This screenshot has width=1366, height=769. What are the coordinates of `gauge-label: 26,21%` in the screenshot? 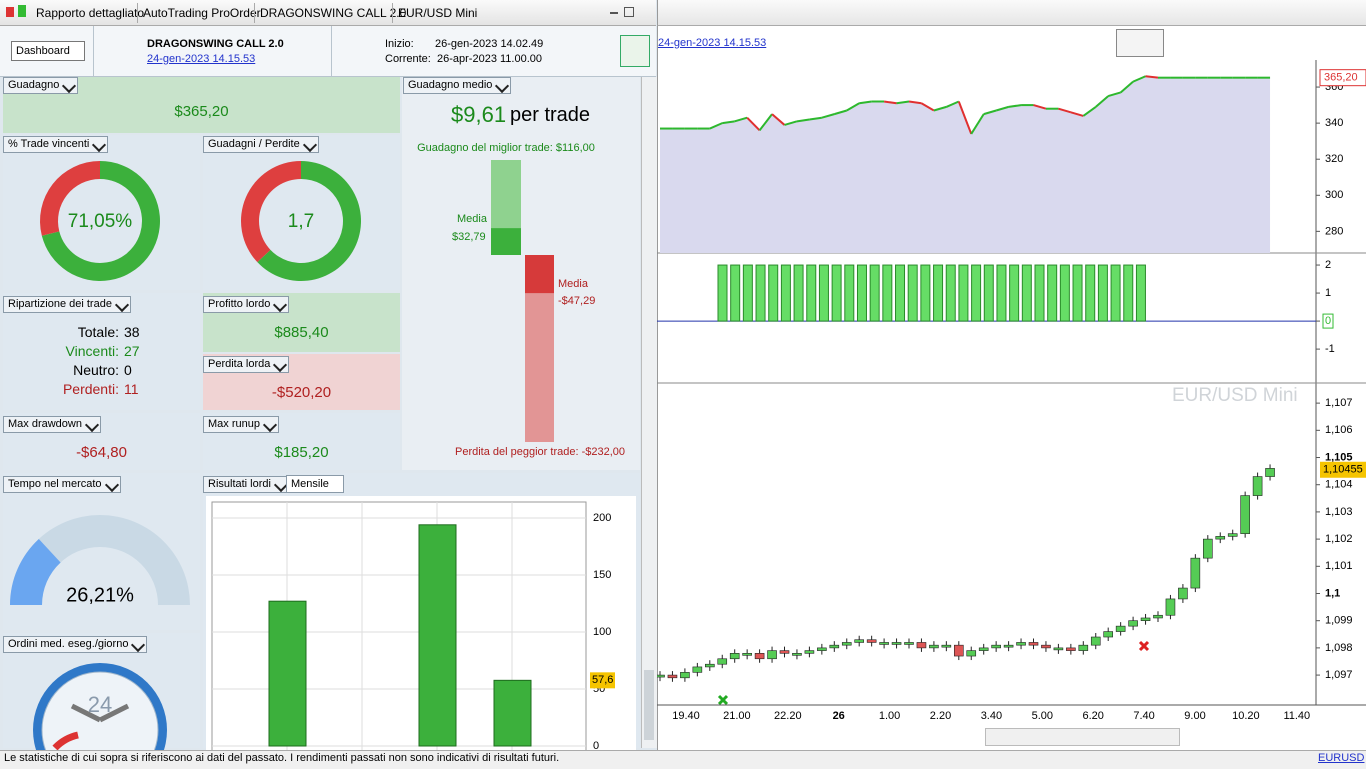 It's located at (100, 595).